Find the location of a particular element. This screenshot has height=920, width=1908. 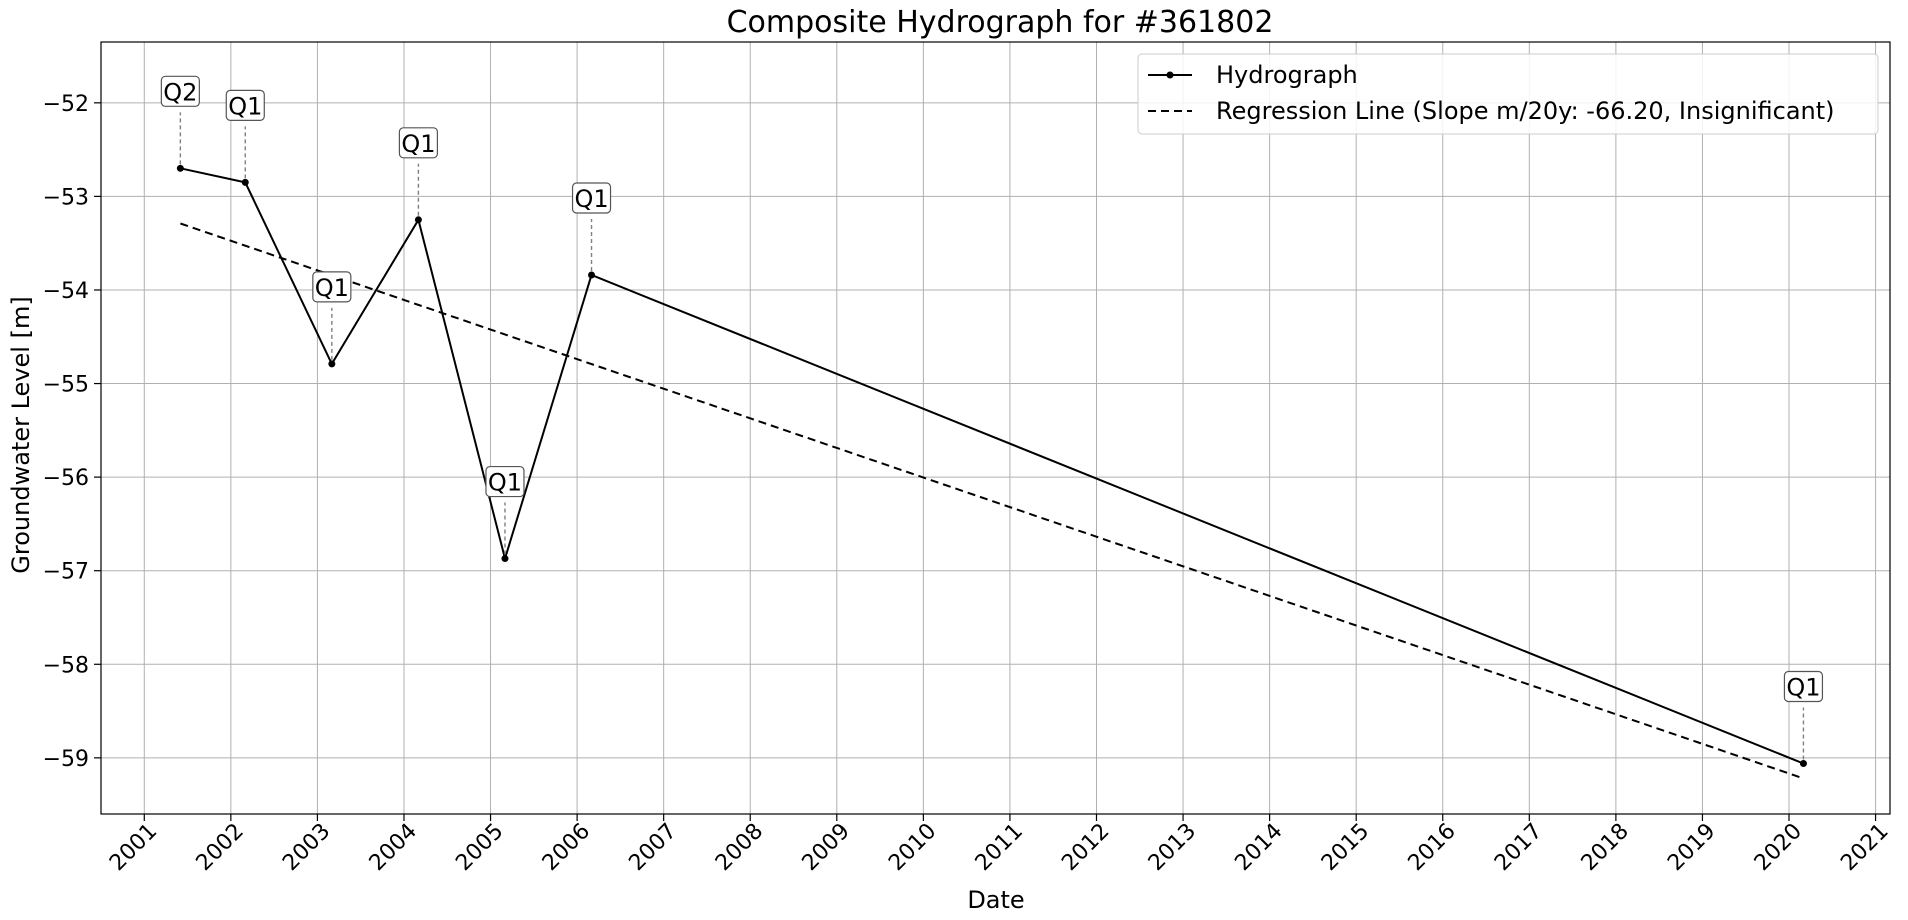

x-tick-label: 2017 is located at coordinates (1518, 847).